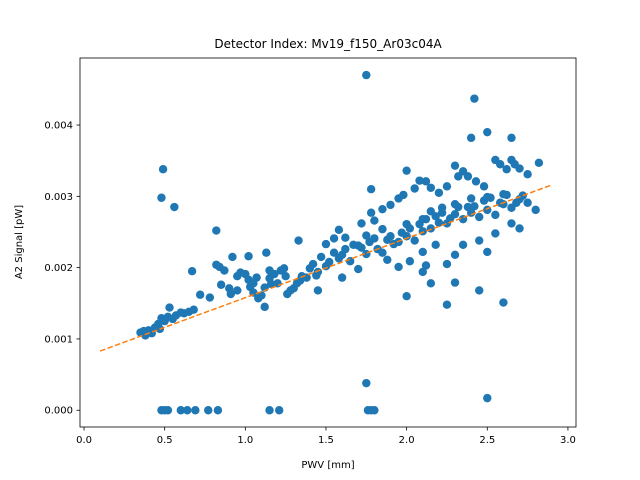 The image size is (640, 480). I want to click on y-axis: 0.000 0.001 0.002 0.003 0.004, so click(62, 269).